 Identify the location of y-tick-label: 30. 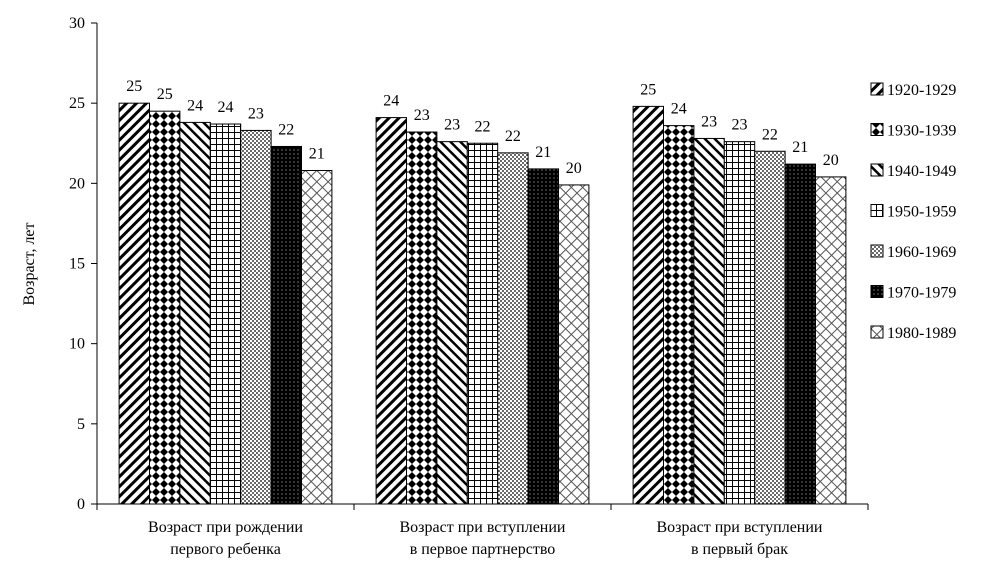
(77, 23).